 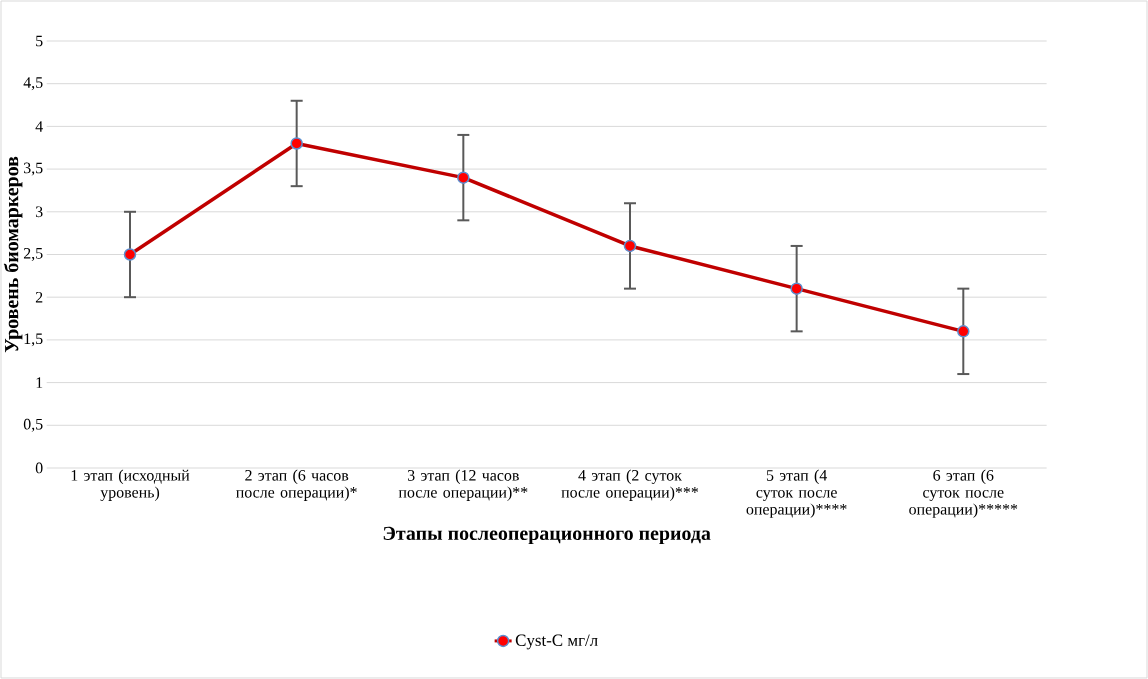 I want to click on legend-label: Cyst-C мг/л, so click(x=556, y=642).